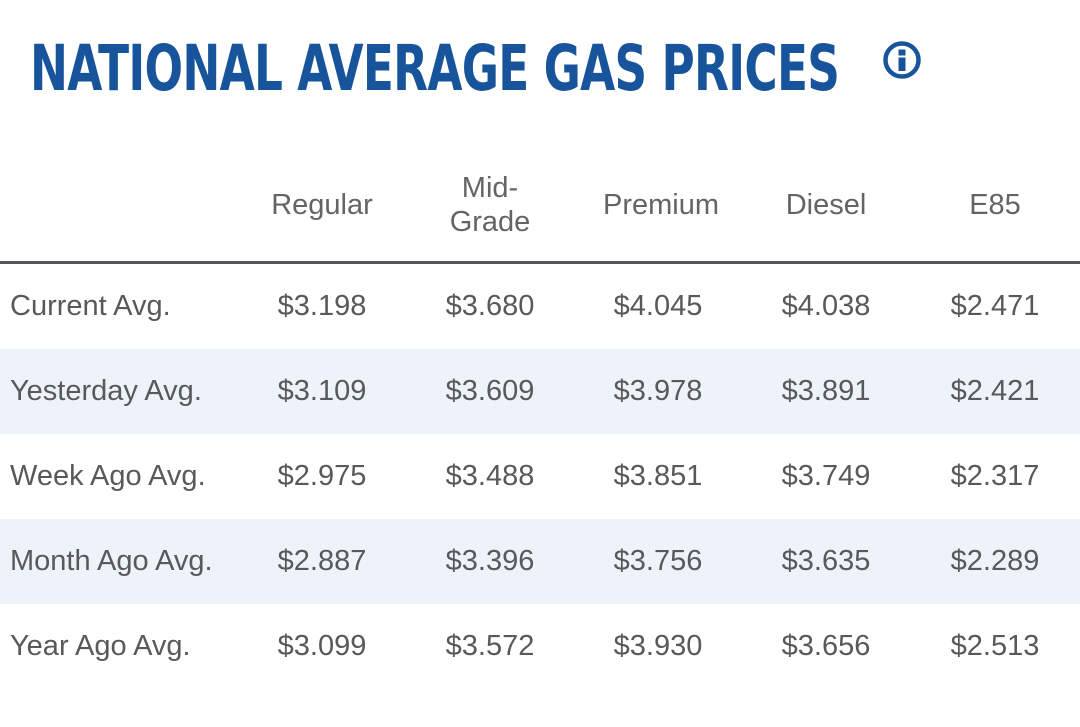  Describe the element at coordinates (995, 561) in the screenshot. I see `price-cell: $2.289` at that location.